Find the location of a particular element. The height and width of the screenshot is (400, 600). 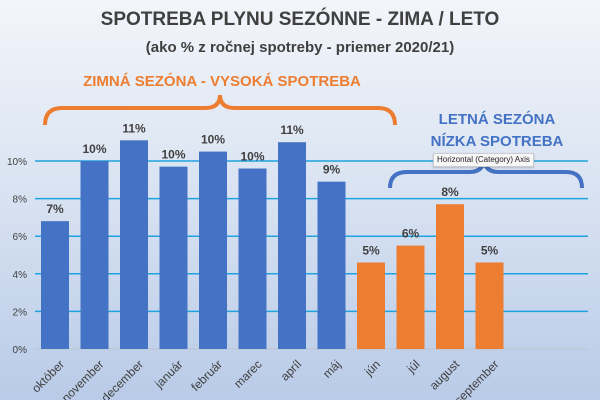

y-tick-label: 6% is located at coordinates (20, 237).